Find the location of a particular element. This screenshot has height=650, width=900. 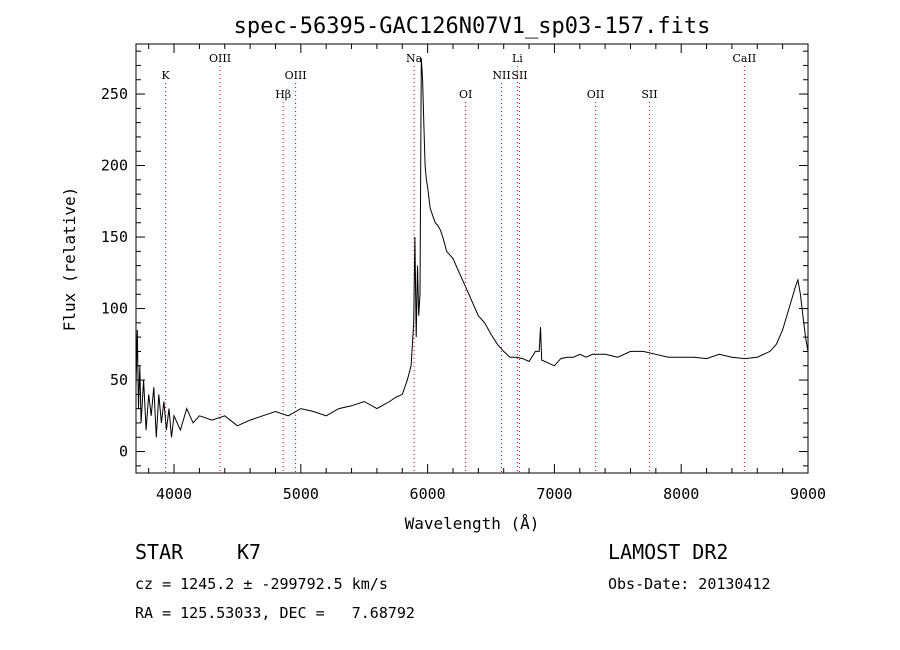

line-marker-label: CaII is located at coordinates (745, 58).